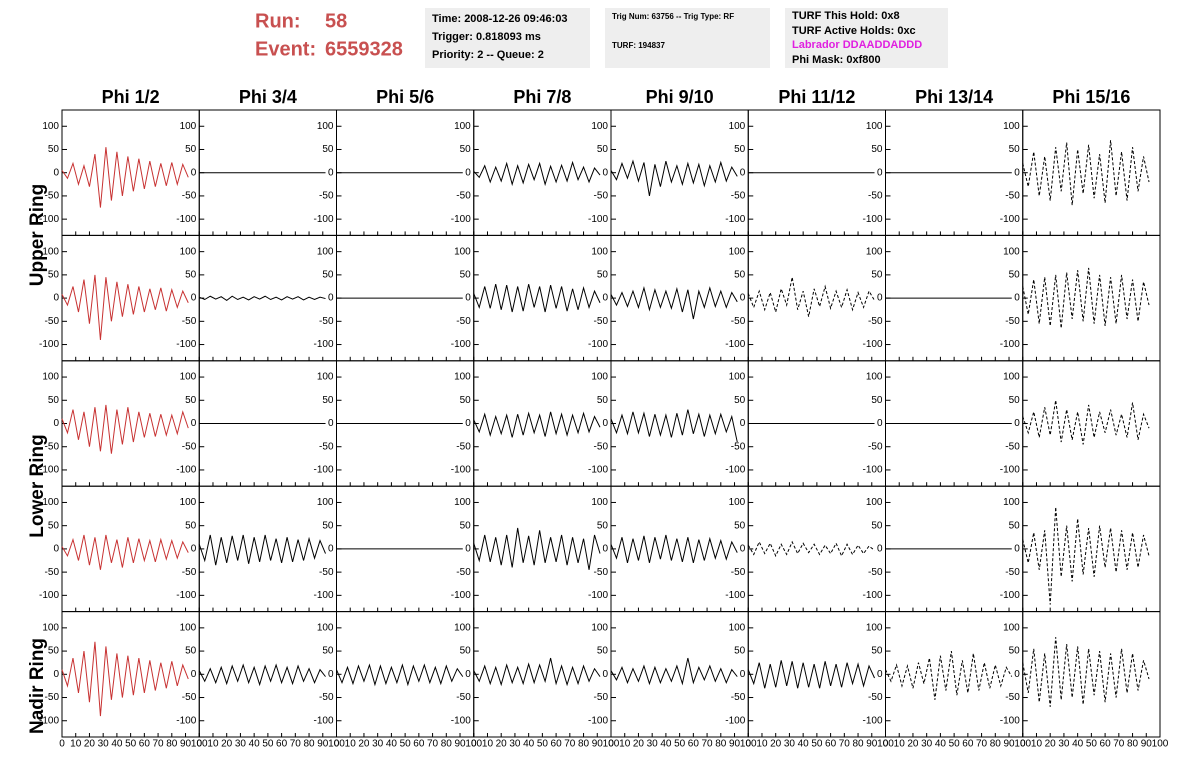 The height and width of the screenshot is (777, 1196). What do you see at coordinates (37, 235) in the screenshot?
I see `ring-label: Upper Ring` at bounding box center [37, 235].